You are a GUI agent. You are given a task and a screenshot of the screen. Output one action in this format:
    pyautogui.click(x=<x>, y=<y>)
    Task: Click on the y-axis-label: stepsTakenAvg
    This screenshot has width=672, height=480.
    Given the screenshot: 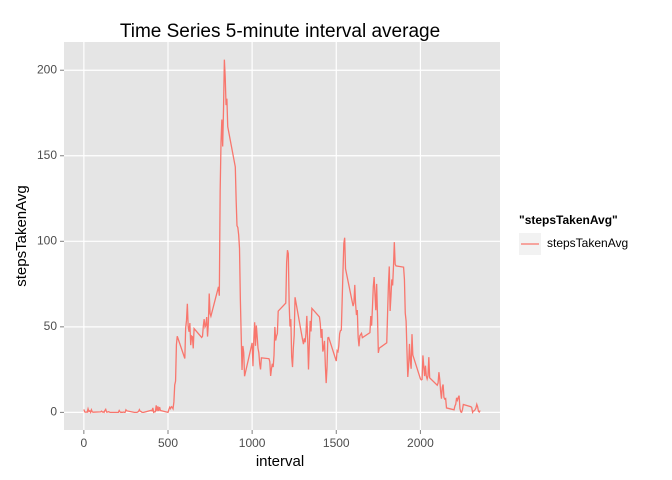 What is the action you would take?
    pyautogui.click(x=21, y=235)
    